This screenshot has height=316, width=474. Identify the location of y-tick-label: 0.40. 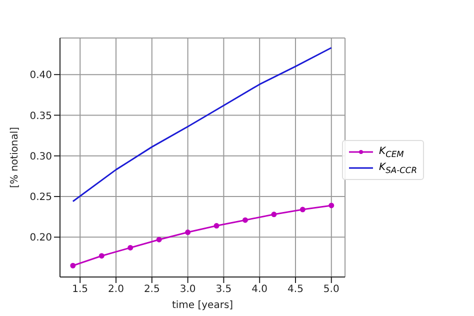
(41, 76).